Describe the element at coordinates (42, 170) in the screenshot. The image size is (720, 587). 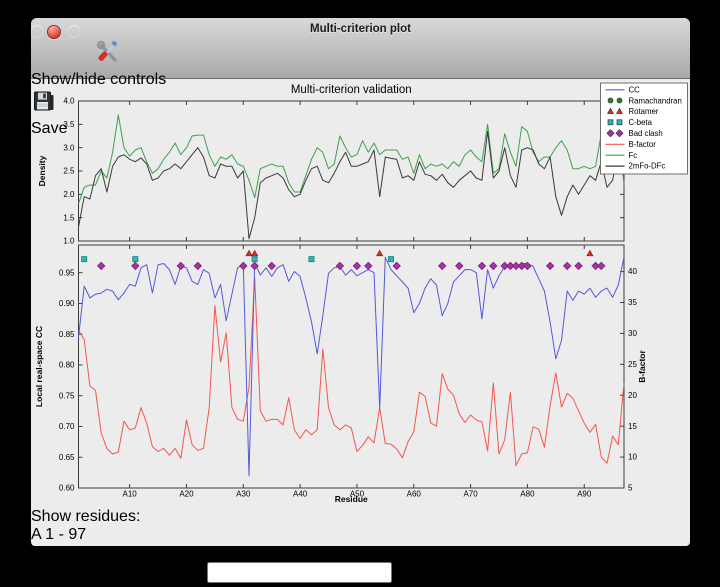
I see `svg-text: Density` at that location.